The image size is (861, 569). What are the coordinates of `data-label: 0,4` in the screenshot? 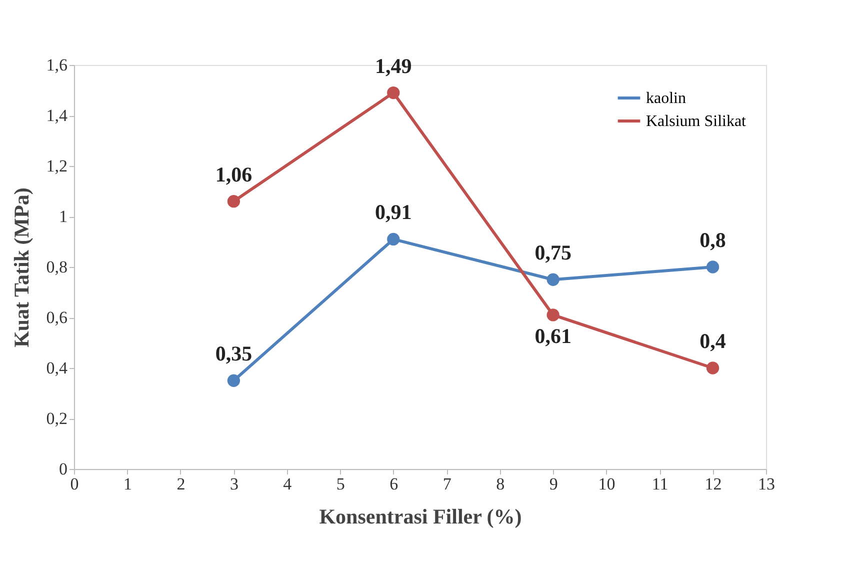 It's located at (713, 341).